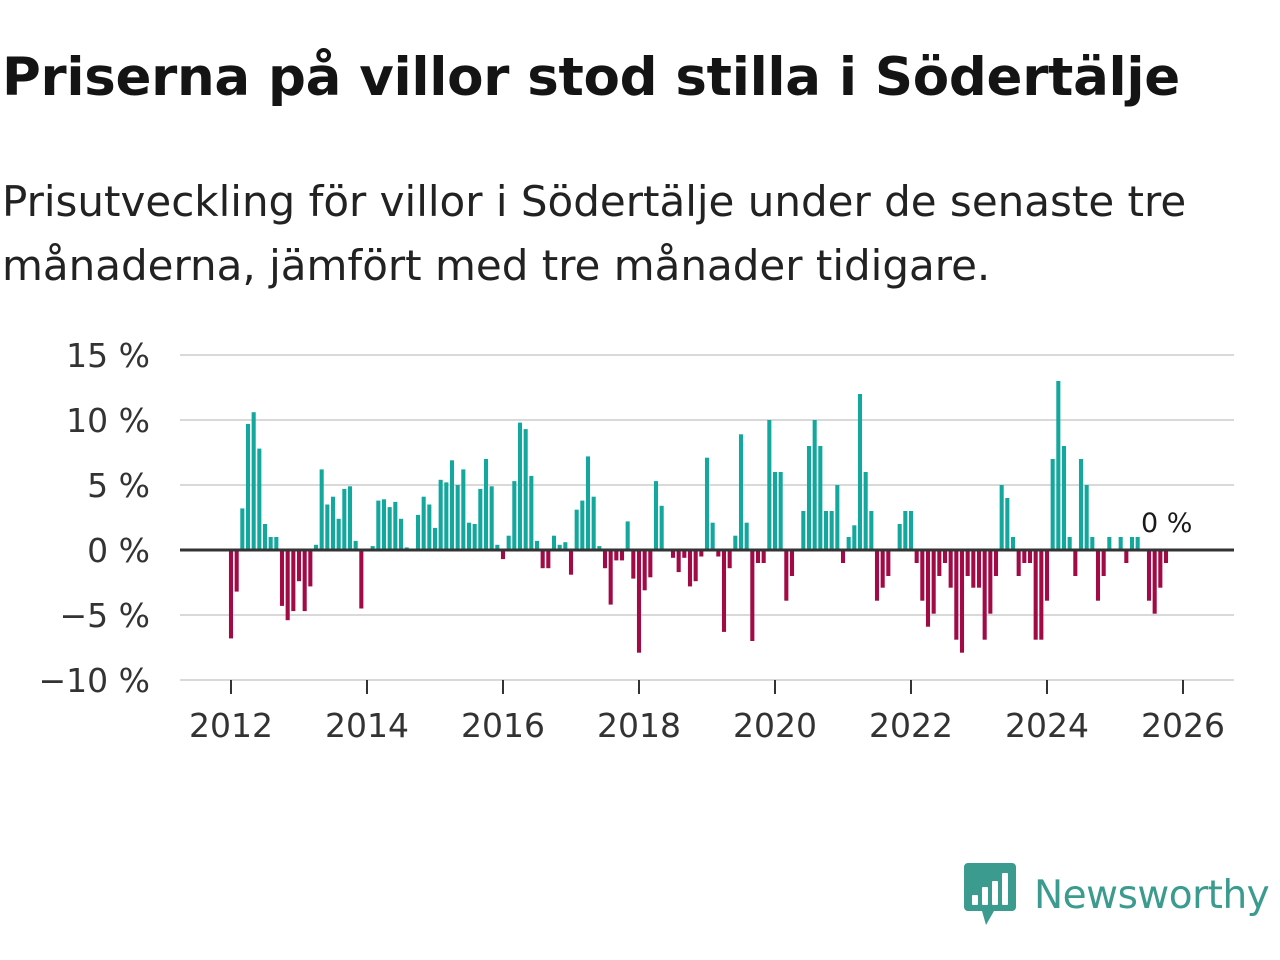  I want to click on newsworthy-logo: Newsworthy, so click(1117, 895).